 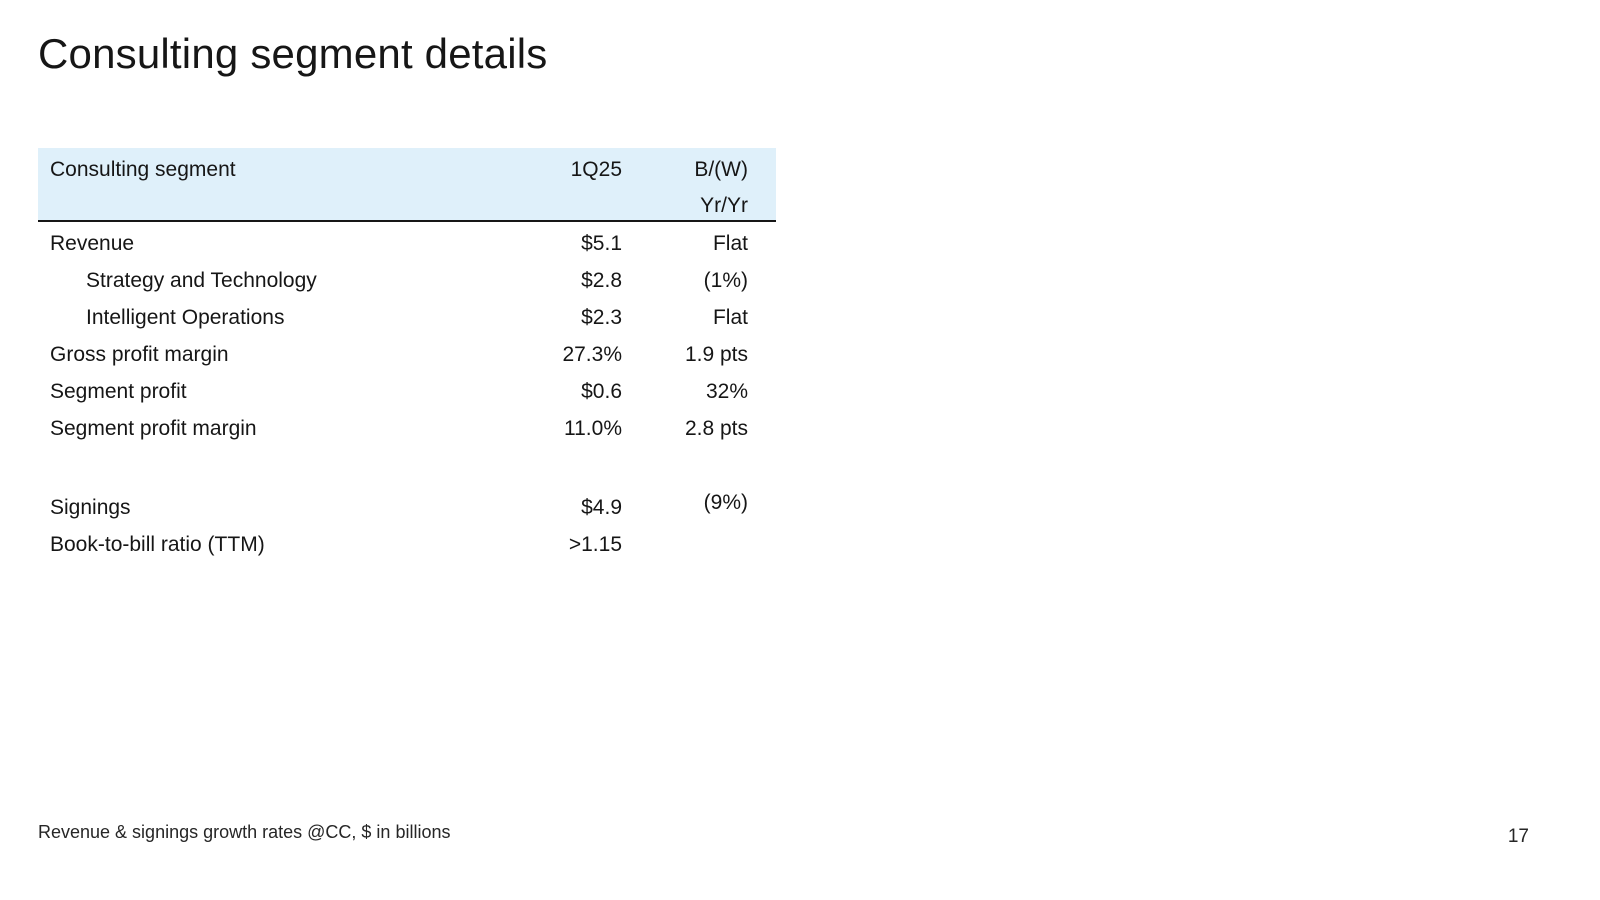 I want to click on row-yoy: (9%), so click(x=725, y=502).